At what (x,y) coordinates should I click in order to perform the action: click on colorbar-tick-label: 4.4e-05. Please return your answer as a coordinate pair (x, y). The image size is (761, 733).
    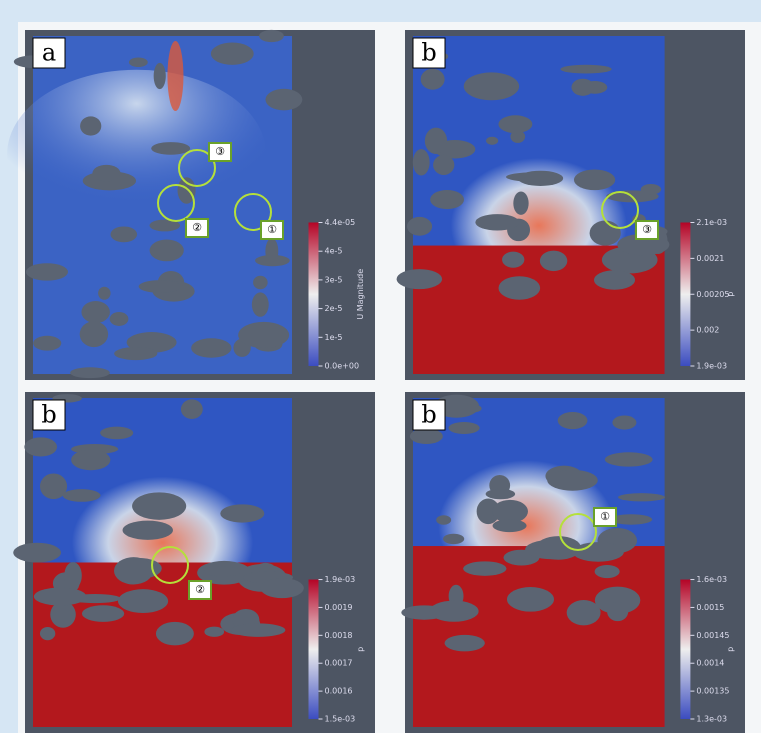
    Looking at the image, I should click on (340, 222).